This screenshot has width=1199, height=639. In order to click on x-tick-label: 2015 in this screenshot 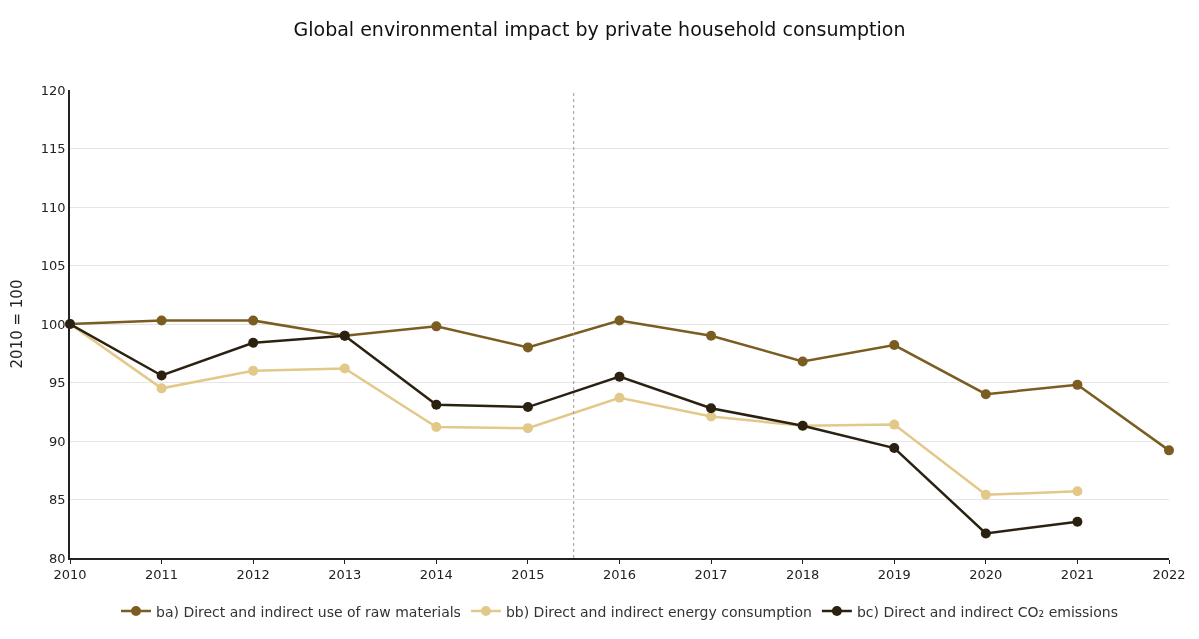, I will do `click(528, 575)`.